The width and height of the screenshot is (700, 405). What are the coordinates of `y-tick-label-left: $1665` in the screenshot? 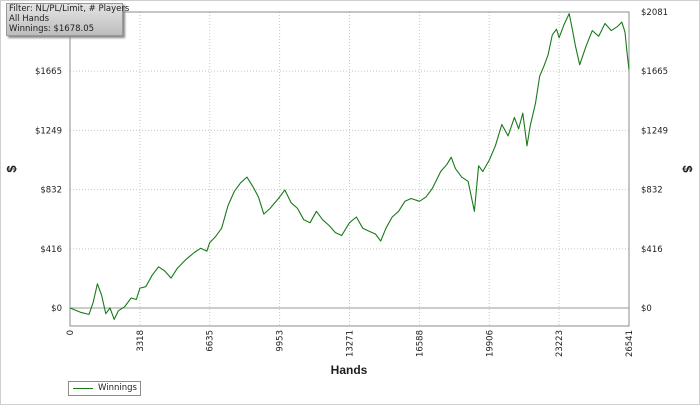 It's located at (48, 72).